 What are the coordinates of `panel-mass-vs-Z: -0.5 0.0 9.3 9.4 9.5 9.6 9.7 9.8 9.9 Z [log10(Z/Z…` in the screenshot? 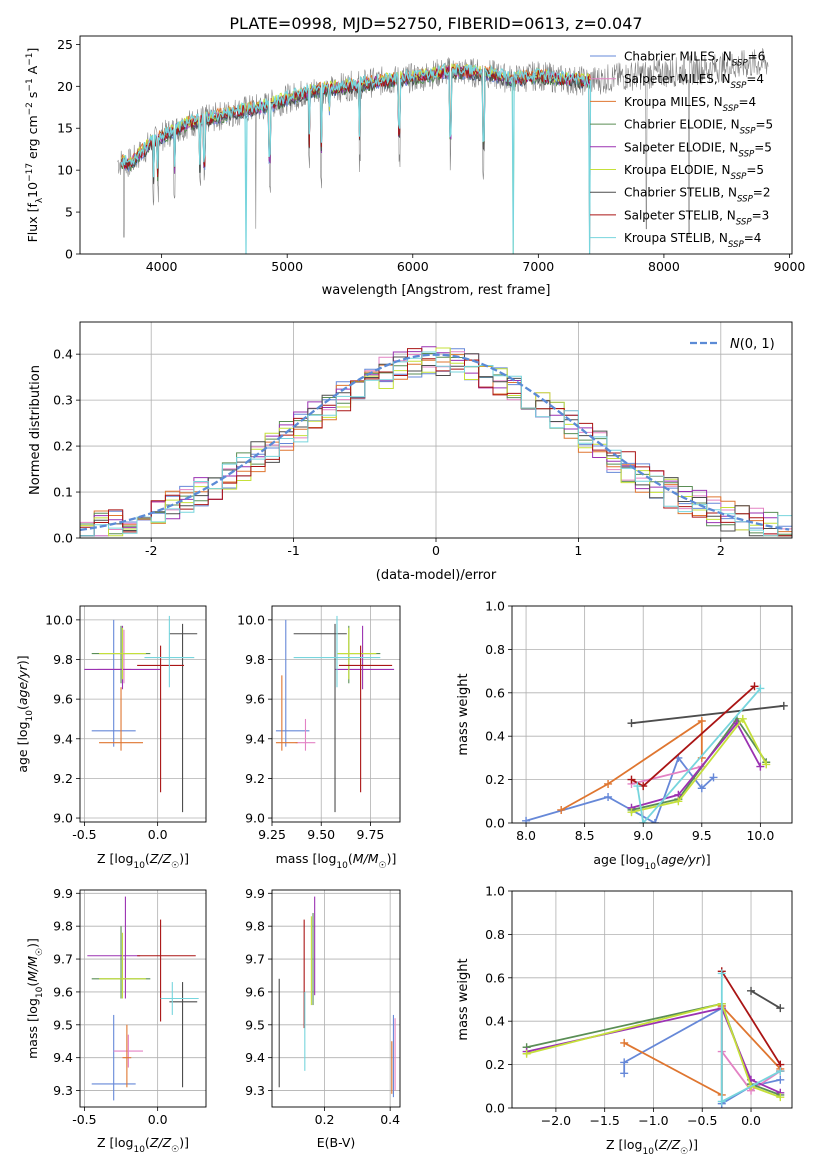 It's located at (116, 1020).